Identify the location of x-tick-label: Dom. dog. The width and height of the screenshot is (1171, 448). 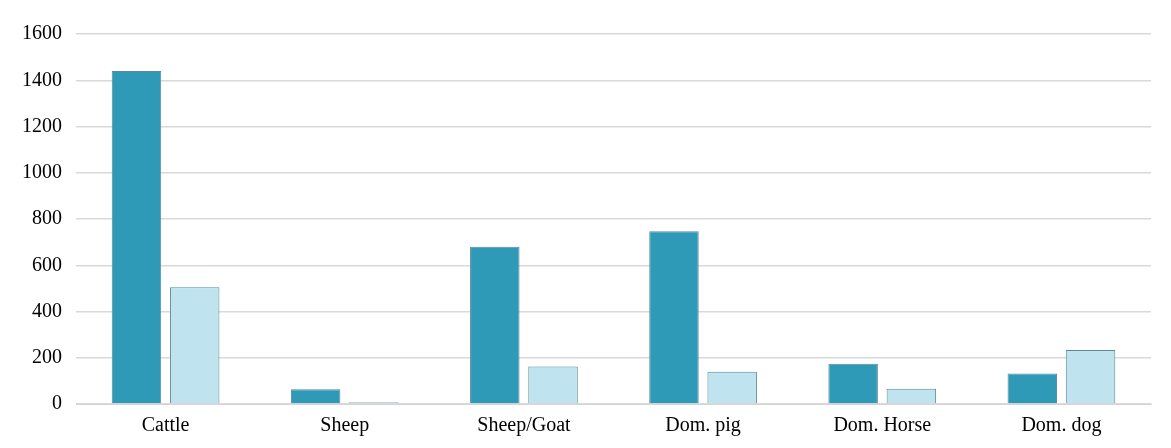
(1061, 425).